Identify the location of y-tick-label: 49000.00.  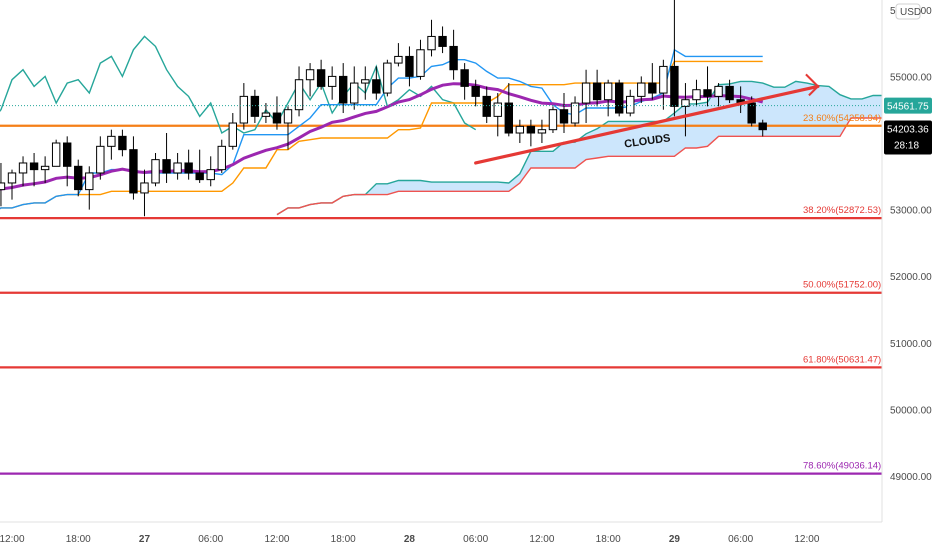
(911, 477).